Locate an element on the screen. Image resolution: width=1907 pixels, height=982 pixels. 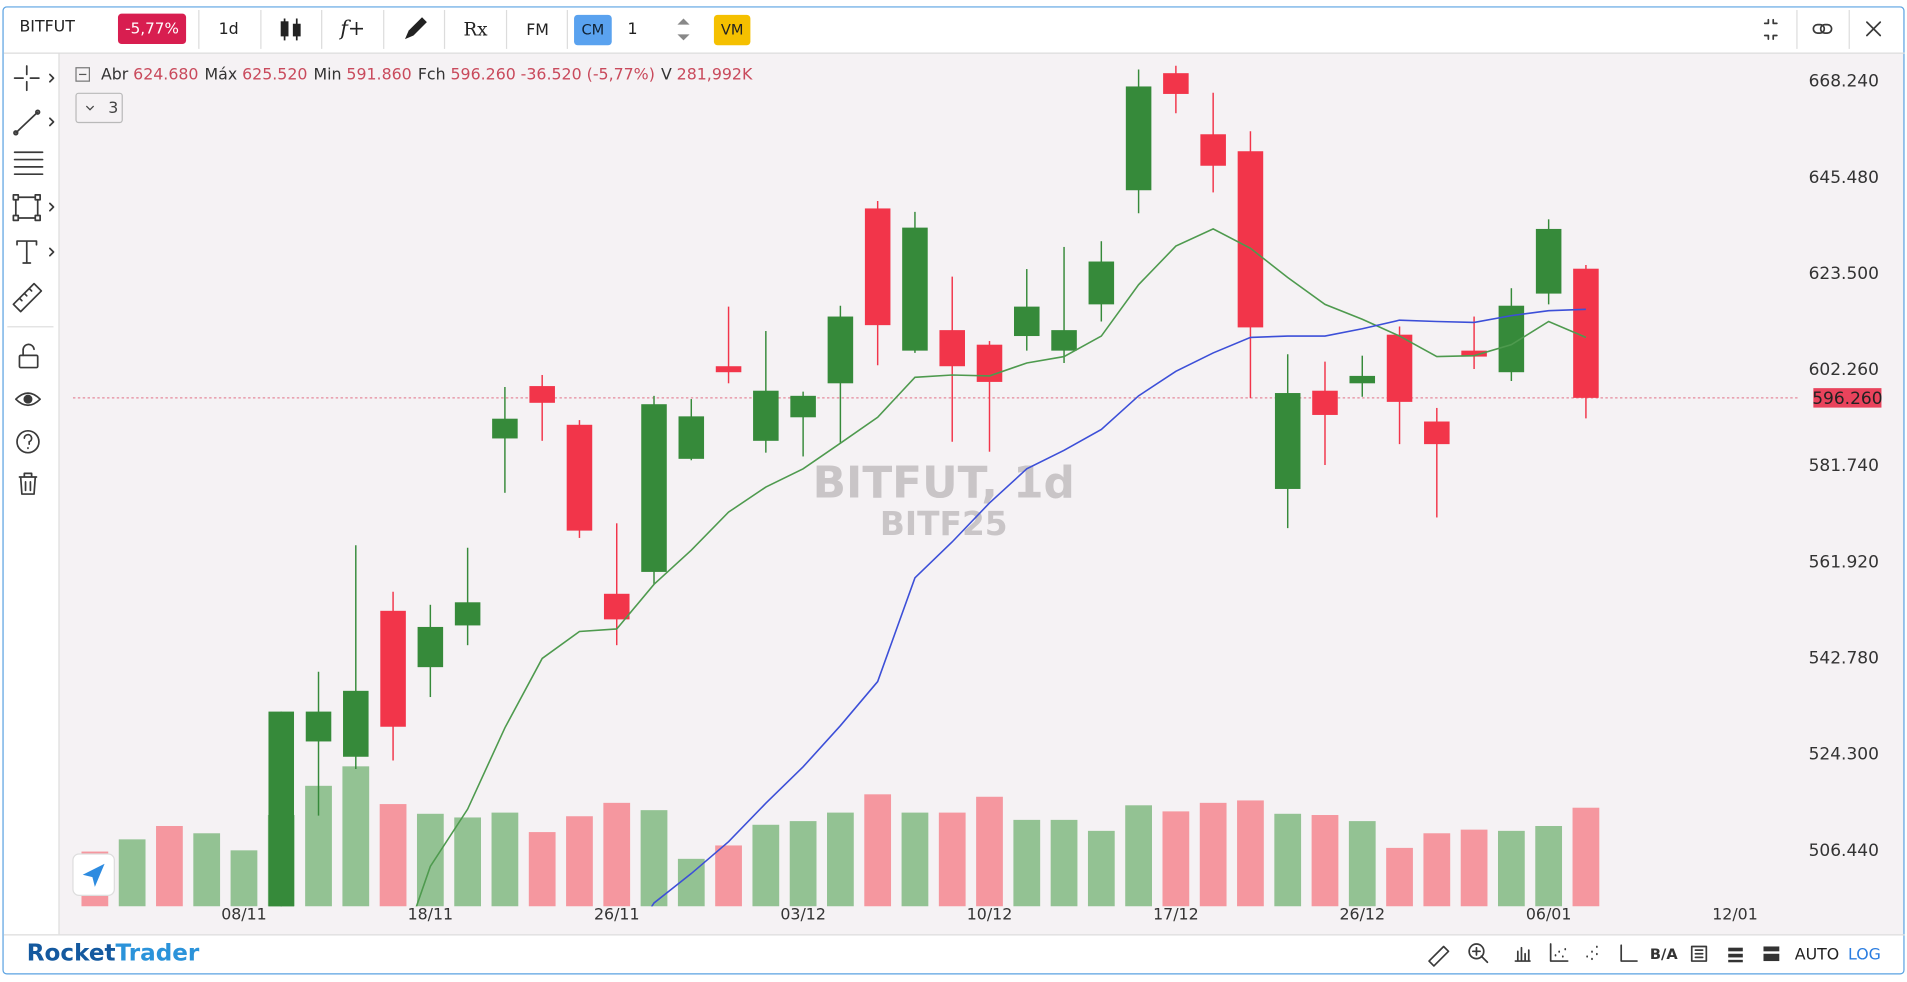
log-button: LOG is located at coordinates (1864, 953).